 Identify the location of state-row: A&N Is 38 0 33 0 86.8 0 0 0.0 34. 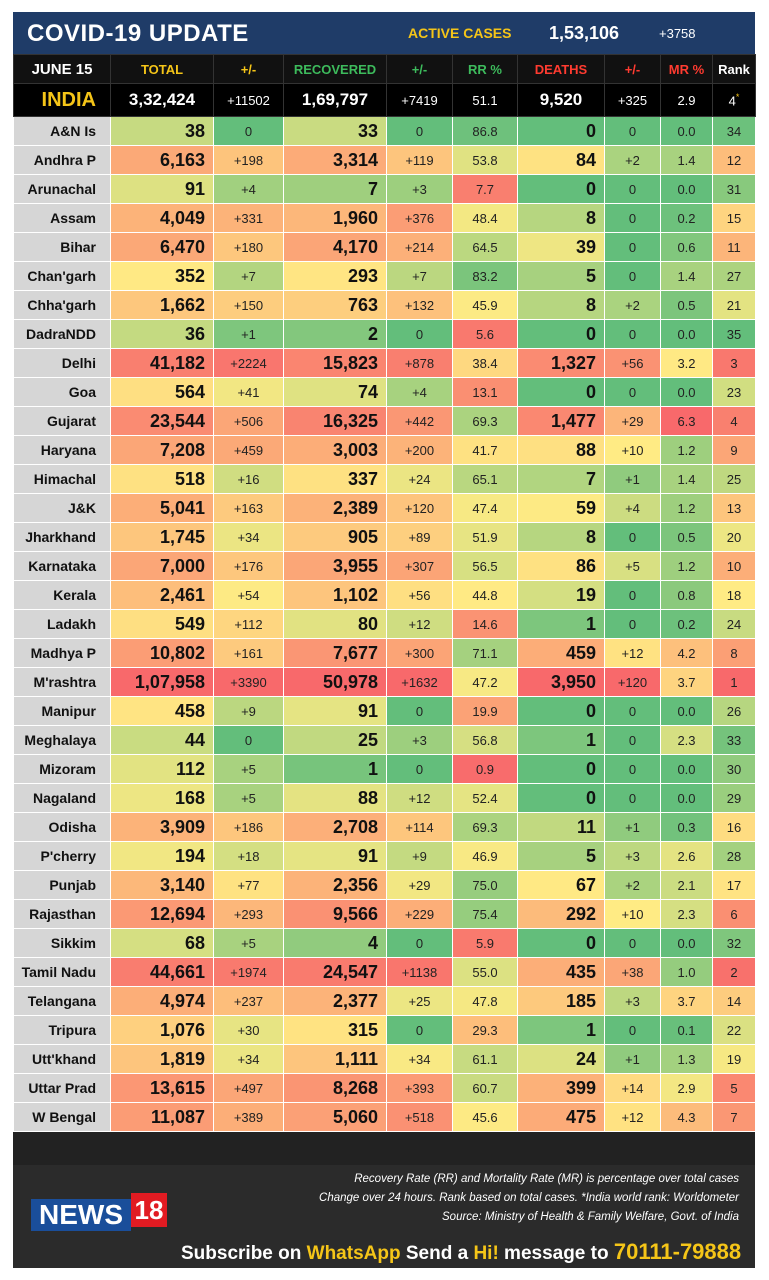
(384, 131).